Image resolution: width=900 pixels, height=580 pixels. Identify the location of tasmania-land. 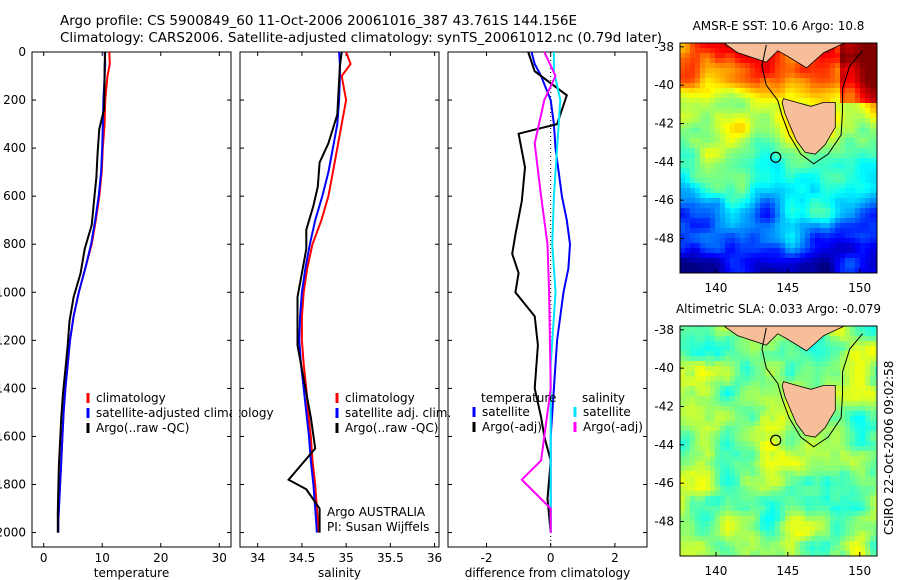
(808, 409).